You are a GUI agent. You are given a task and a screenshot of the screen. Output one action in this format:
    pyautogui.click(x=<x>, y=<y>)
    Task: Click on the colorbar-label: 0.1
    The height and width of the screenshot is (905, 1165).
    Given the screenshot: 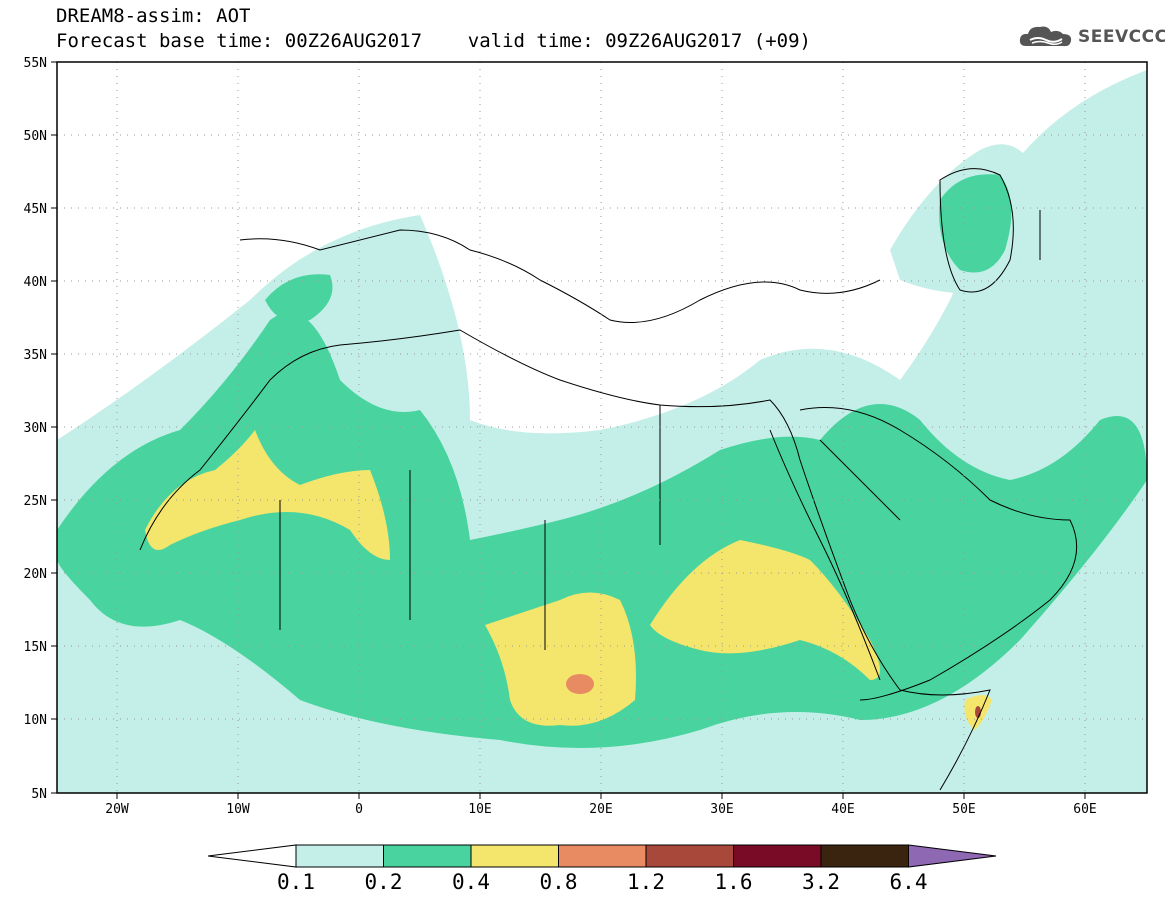 What is the action you would take?
    pyautogui.click(x=296, y=882)
    